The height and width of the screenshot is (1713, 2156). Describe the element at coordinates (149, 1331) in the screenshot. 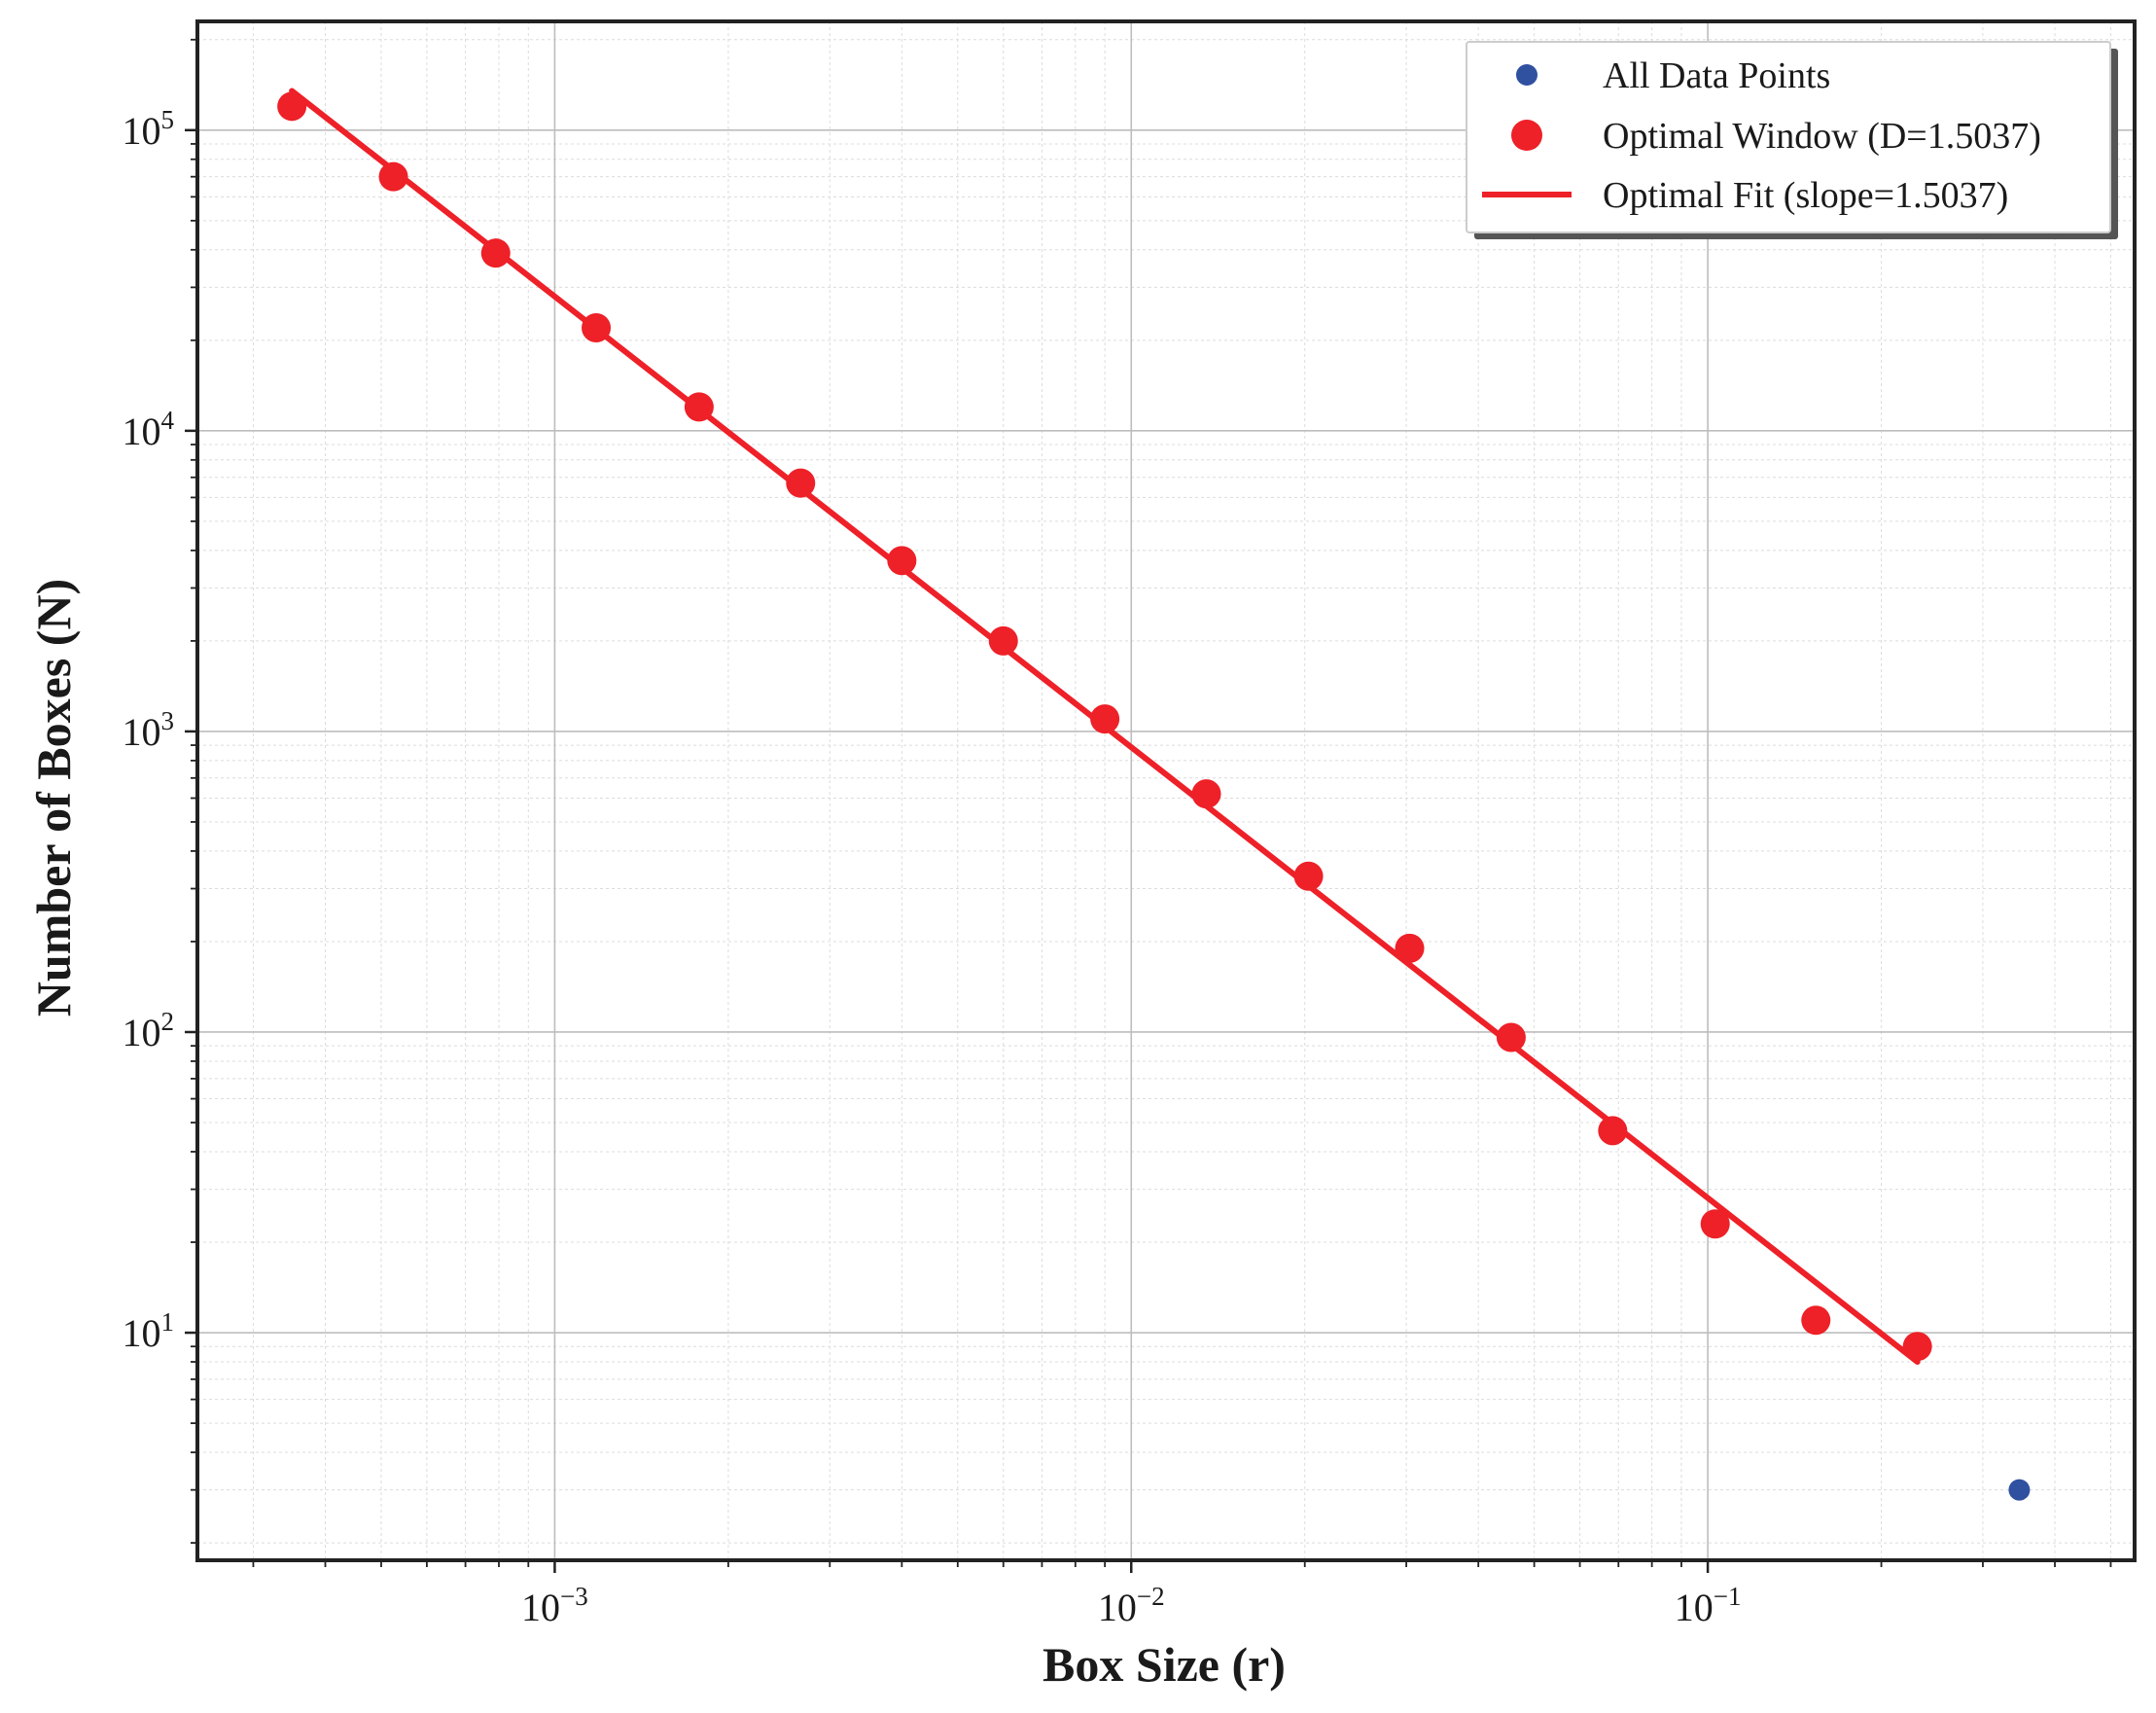

I see `y-tick-label: 10¹` at that location.